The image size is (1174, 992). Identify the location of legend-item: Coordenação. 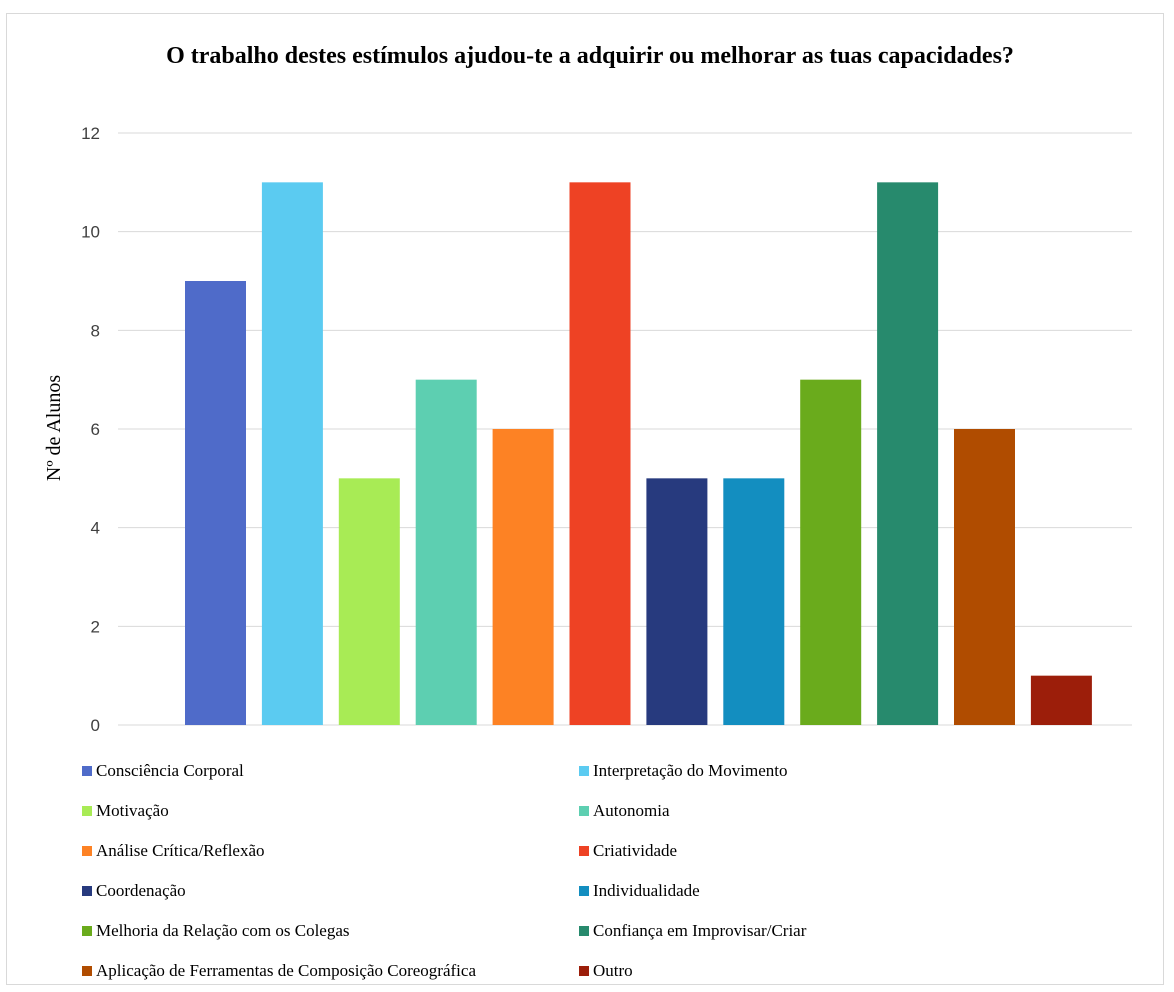
(134, 891).